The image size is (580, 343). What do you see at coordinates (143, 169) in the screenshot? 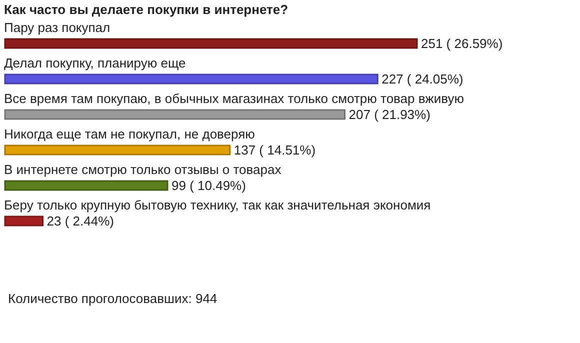
I see `y-tick-label: В интернете смотрю только отзывы о товарах` at bounding box center [143, 169].